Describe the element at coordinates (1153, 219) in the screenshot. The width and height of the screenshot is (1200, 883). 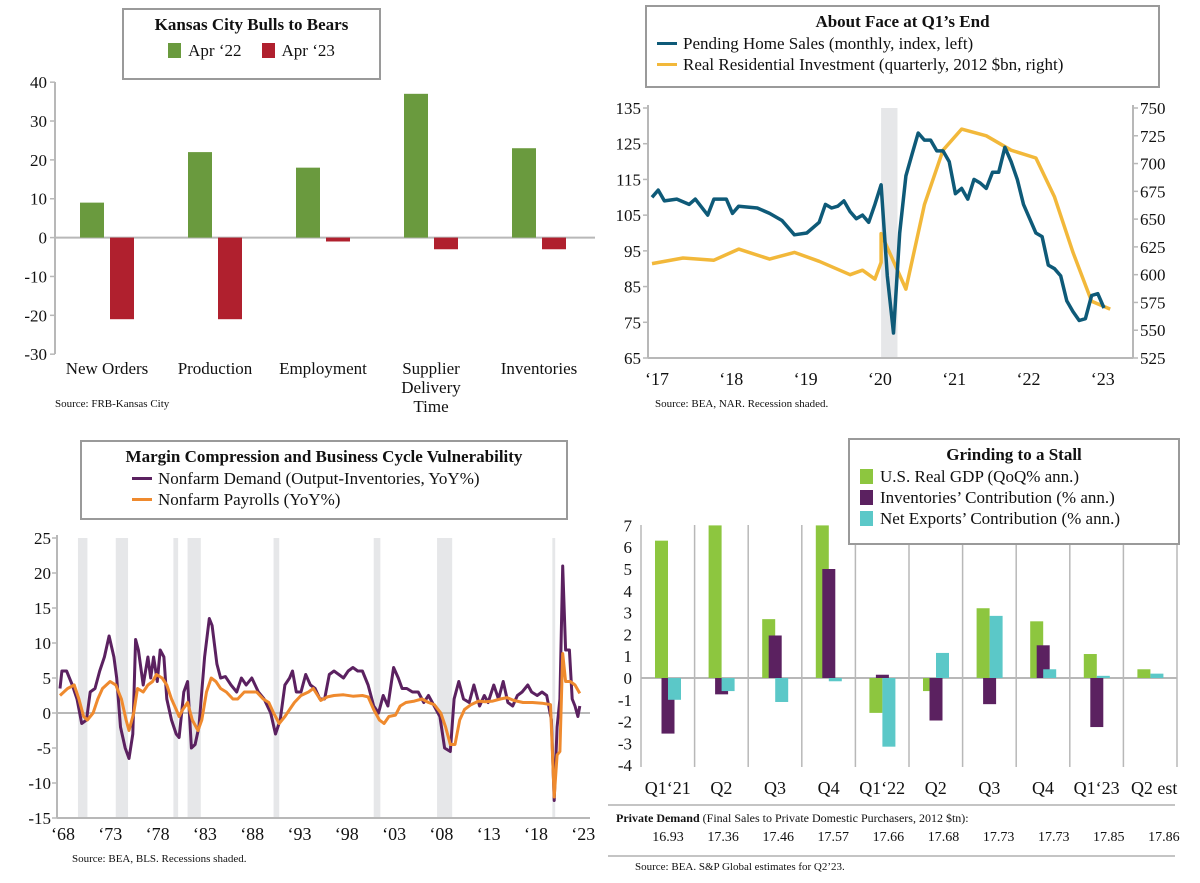
I see `right-tick-label: 650` at that location.